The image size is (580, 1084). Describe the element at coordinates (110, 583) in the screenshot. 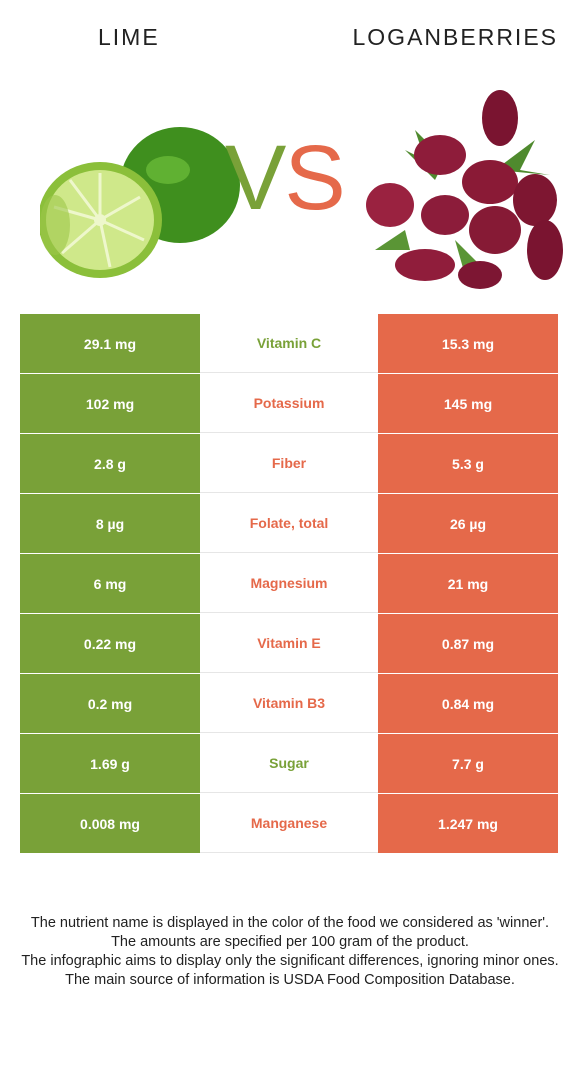

I see `left-value: 6 mg` at that location.